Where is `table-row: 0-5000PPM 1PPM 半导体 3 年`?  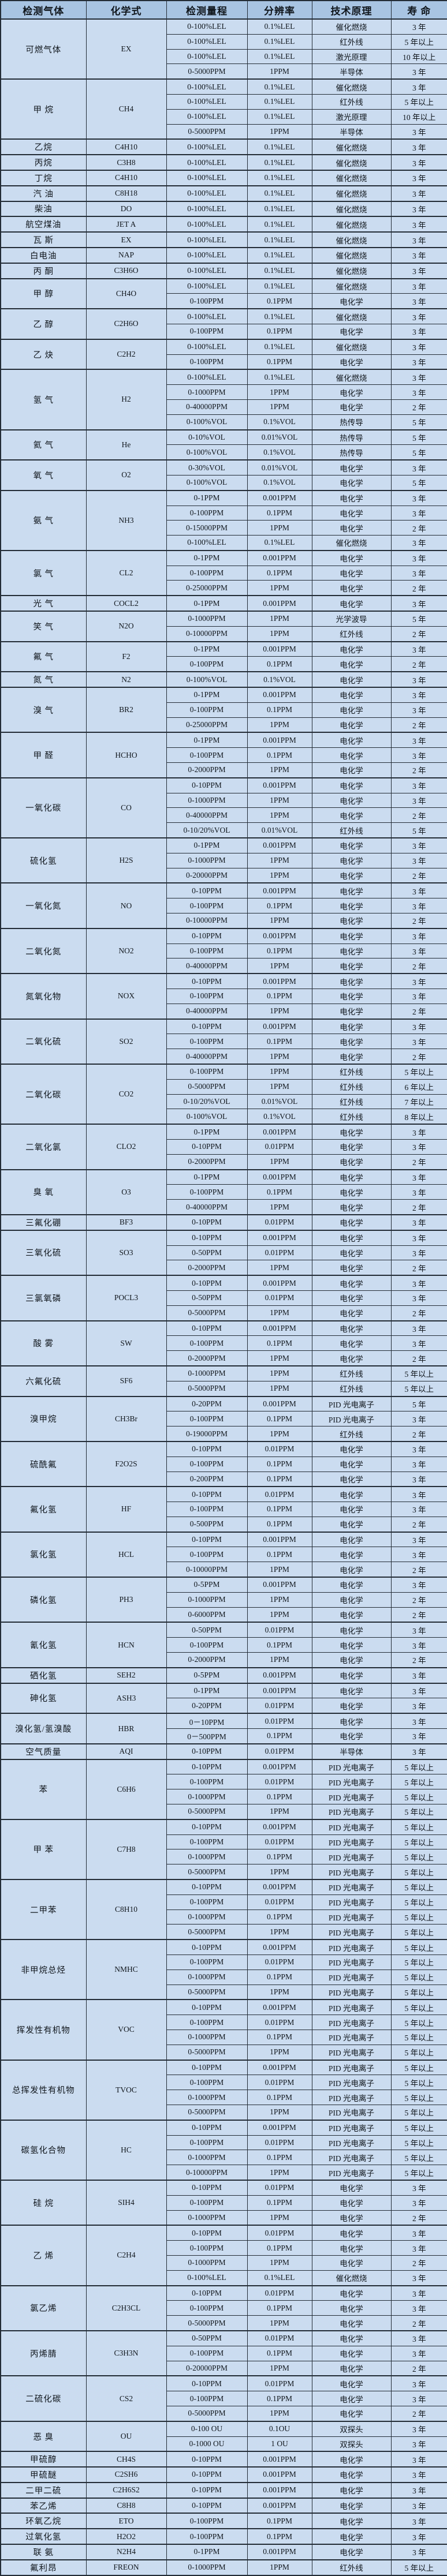 table-row: 0-5000PPM 1PPM 半导体 3 年 is located at coordinates (224, 71).